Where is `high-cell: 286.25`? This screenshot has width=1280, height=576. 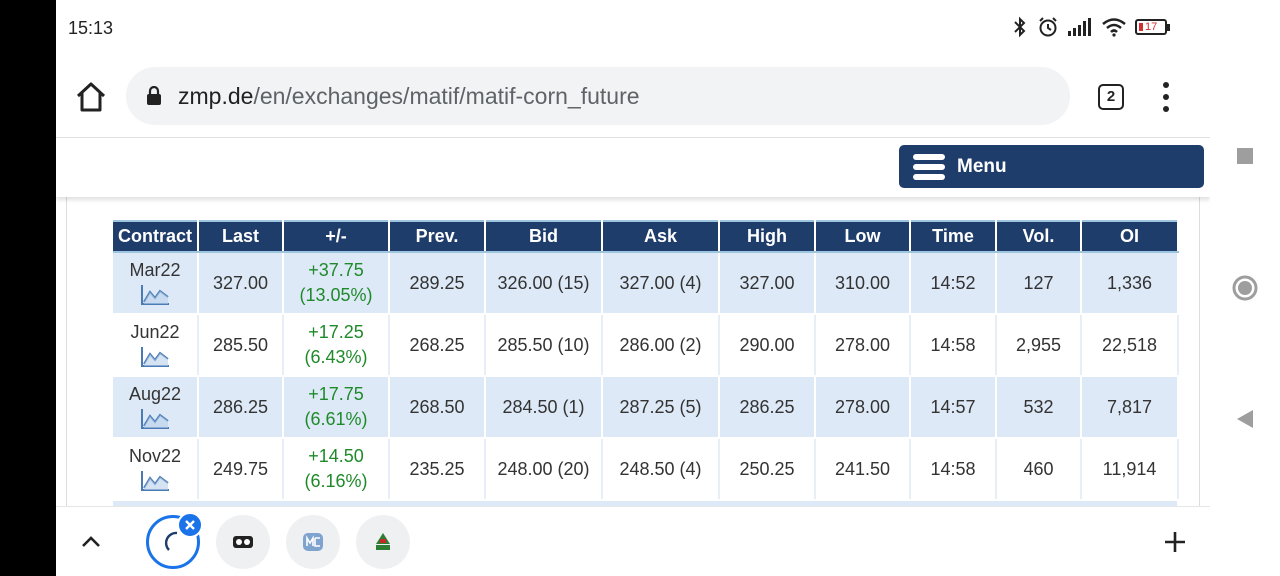
high-cell: 286.25 is located at coordinates (767, 407).